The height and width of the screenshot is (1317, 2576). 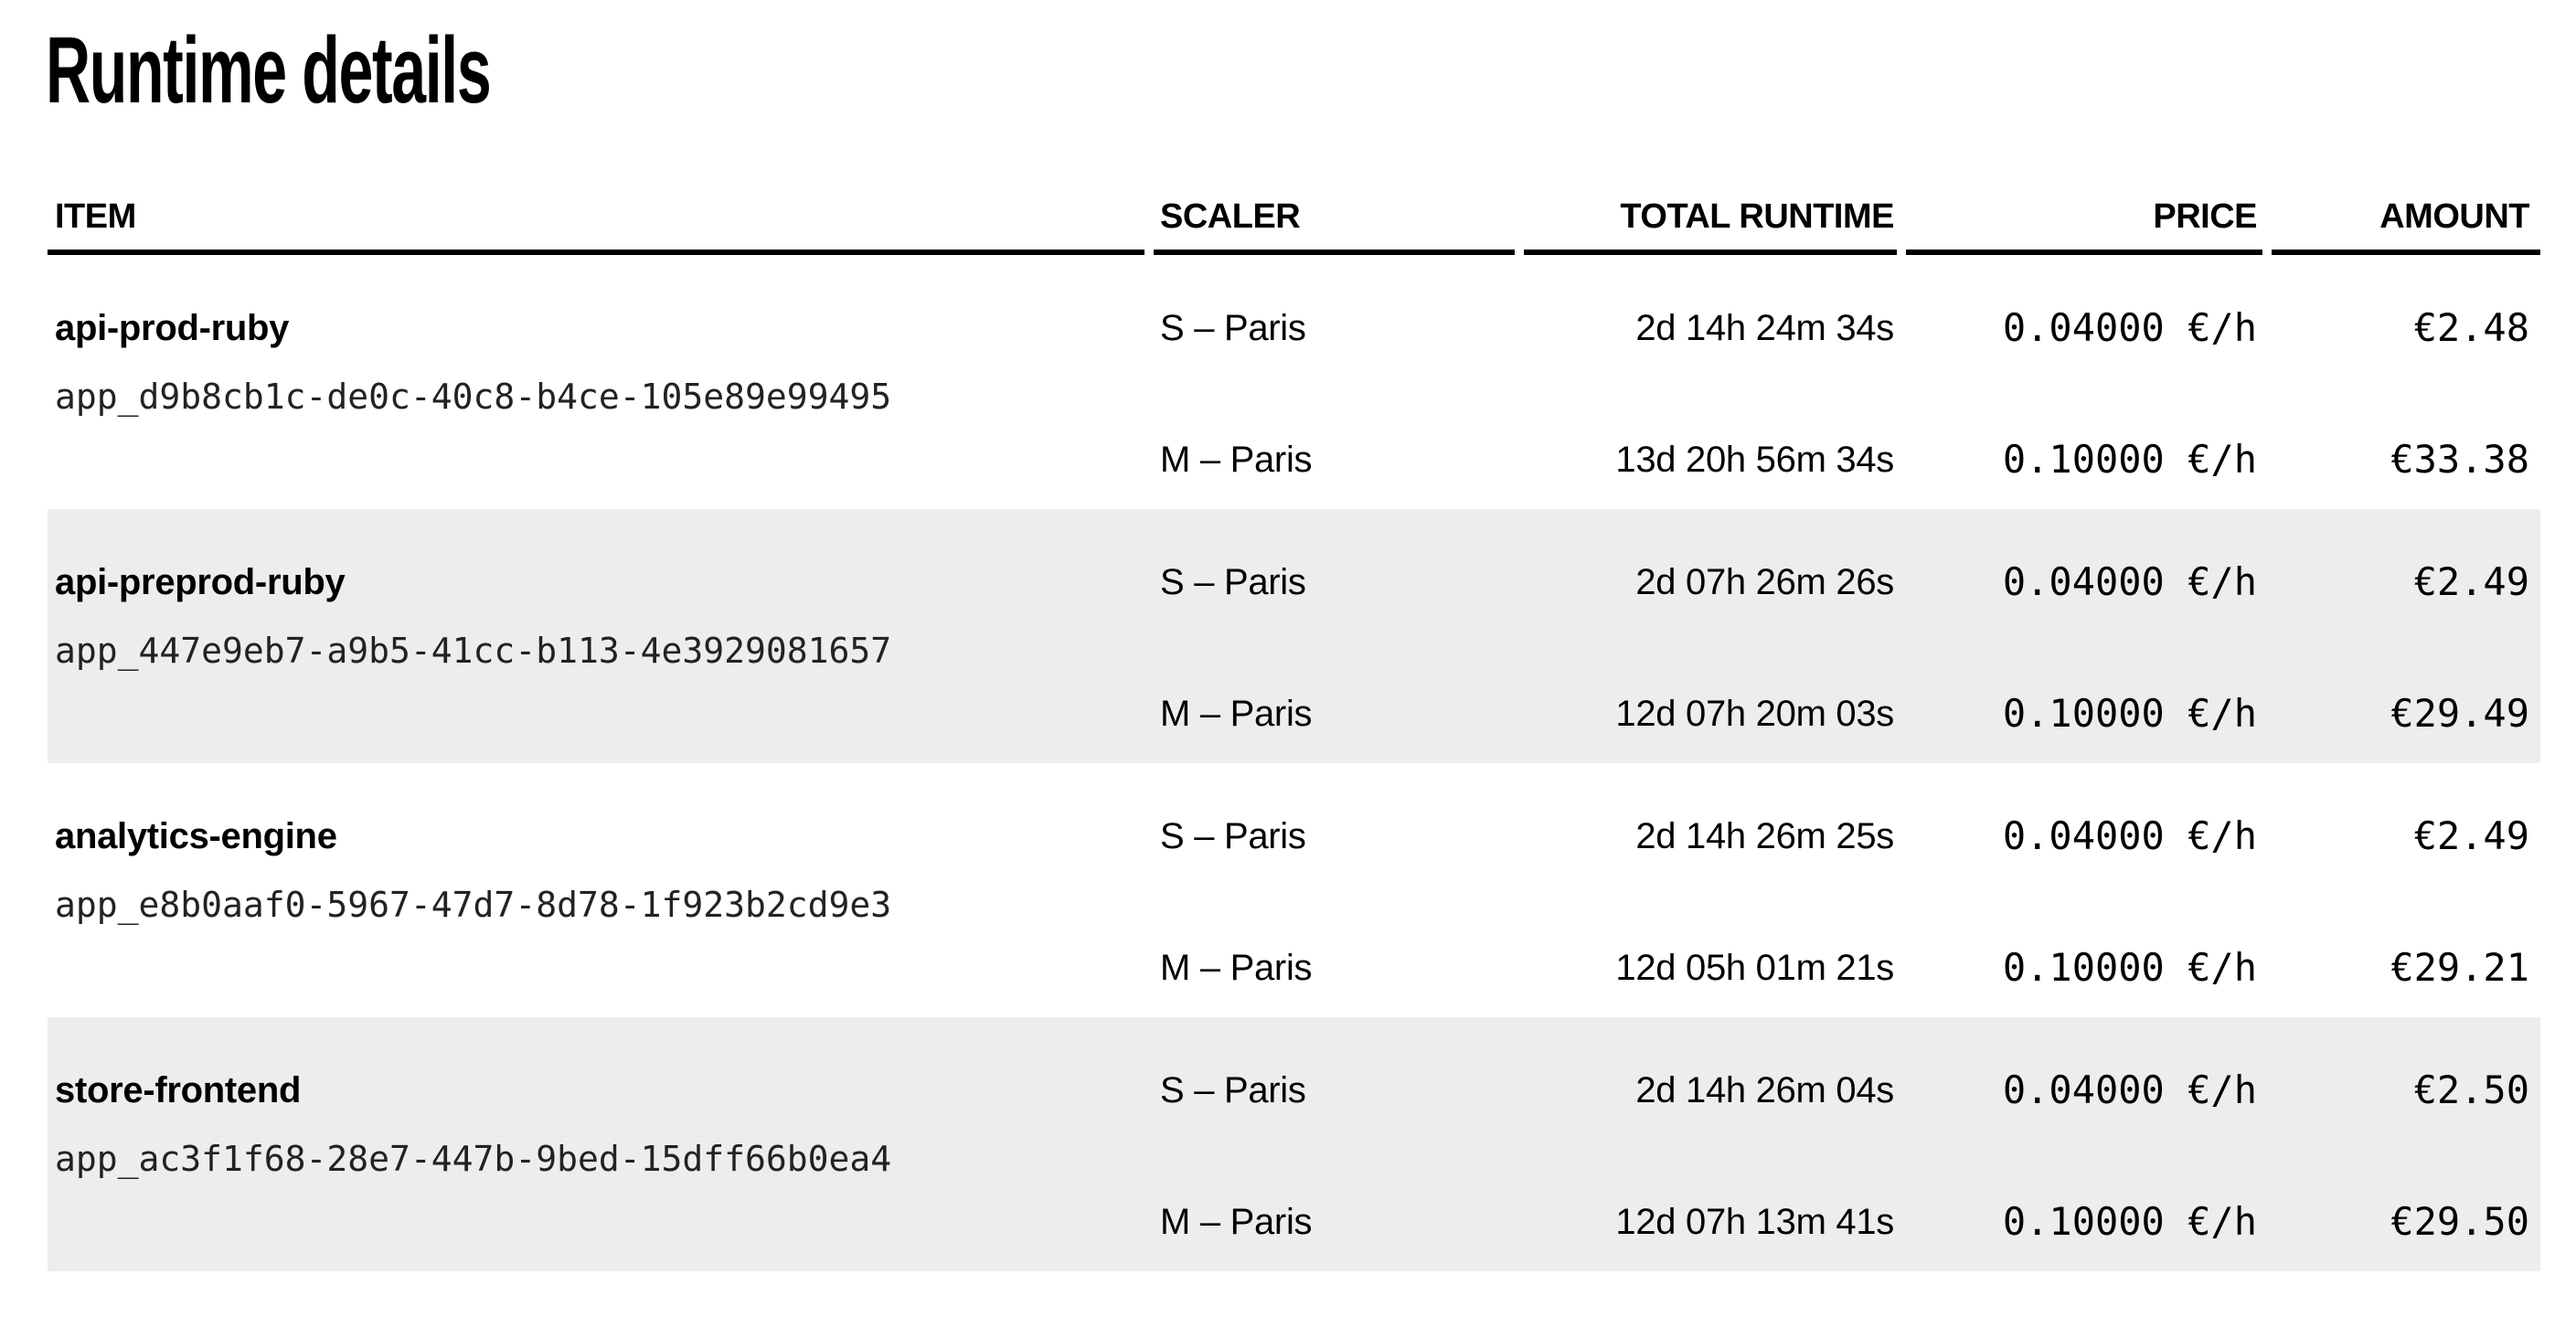 I want to click on runtime-cell: 2d 14h 24m 34s, so click(x=1764, y=328).